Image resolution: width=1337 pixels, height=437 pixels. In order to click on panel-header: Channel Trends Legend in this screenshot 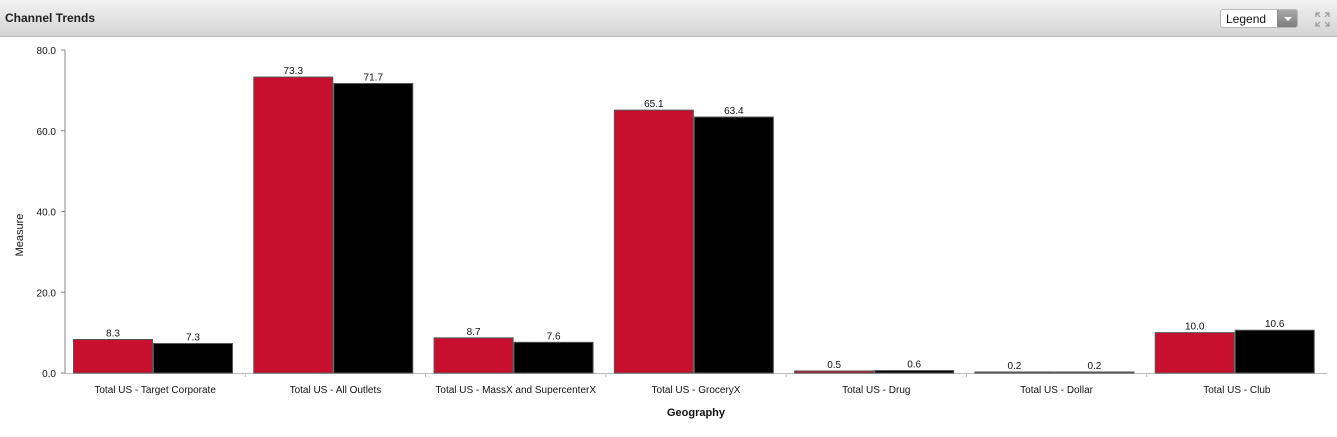, I will do `click(668, 18)`.